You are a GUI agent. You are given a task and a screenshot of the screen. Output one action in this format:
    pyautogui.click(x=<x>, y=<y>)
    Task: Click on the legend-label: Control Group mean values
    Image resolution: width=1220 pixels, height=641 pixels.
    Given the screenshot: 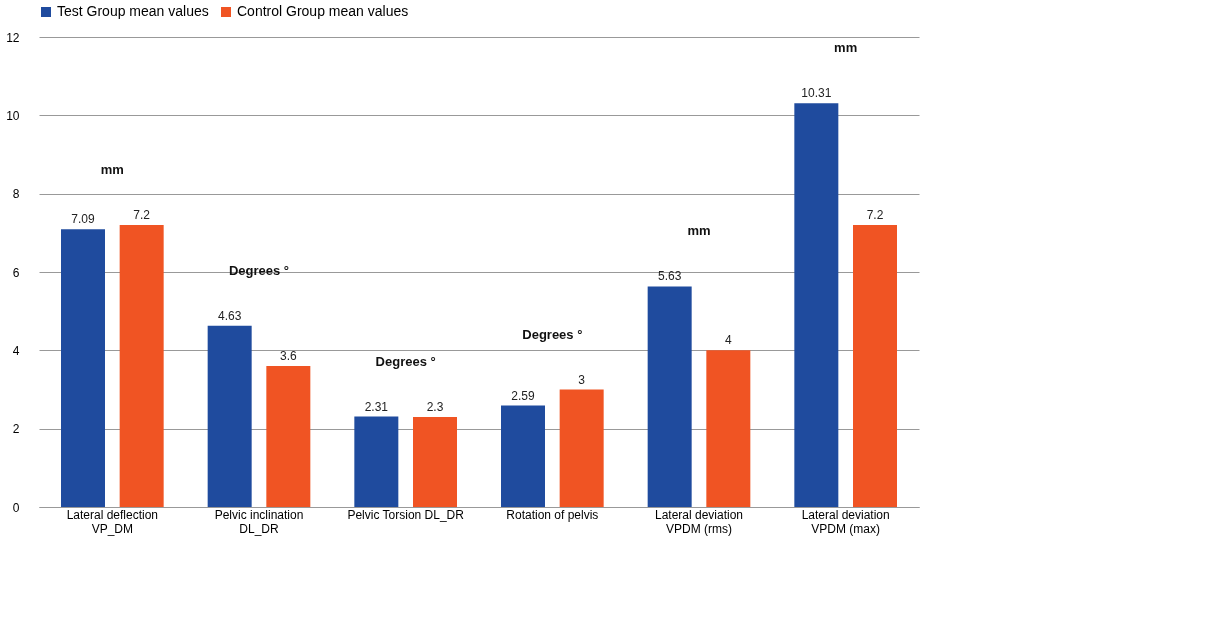 What is the action you would take?
    pyautogui.click(x=323, y=11)
    